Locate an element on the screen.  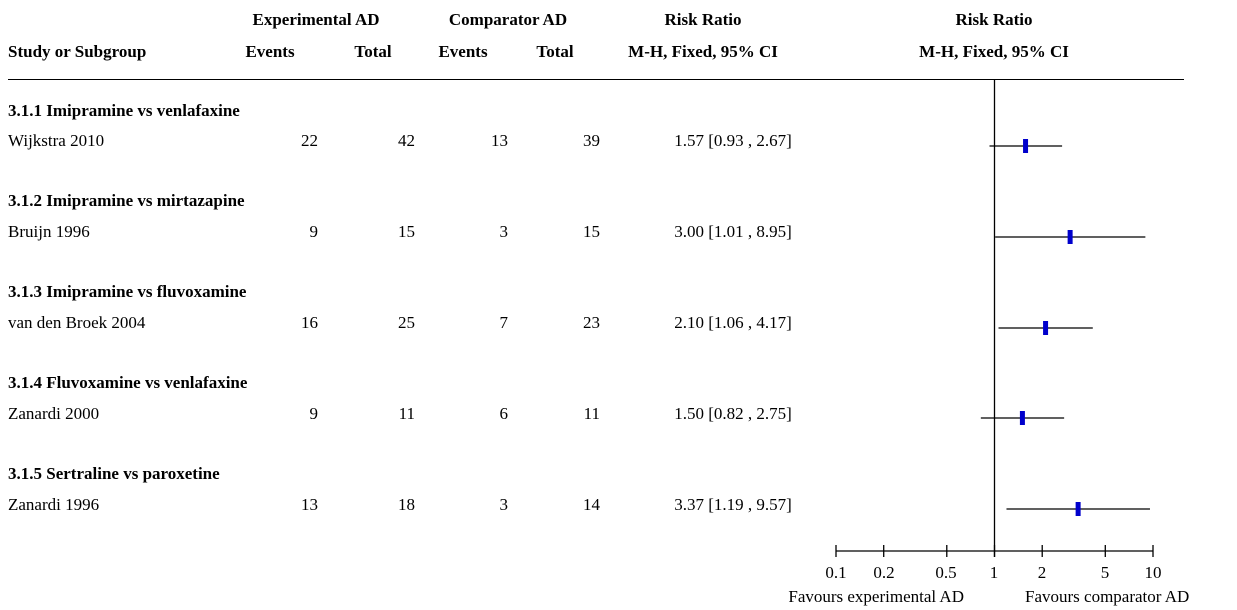
header-exp-events: Events is located at coordinates (270, 51).